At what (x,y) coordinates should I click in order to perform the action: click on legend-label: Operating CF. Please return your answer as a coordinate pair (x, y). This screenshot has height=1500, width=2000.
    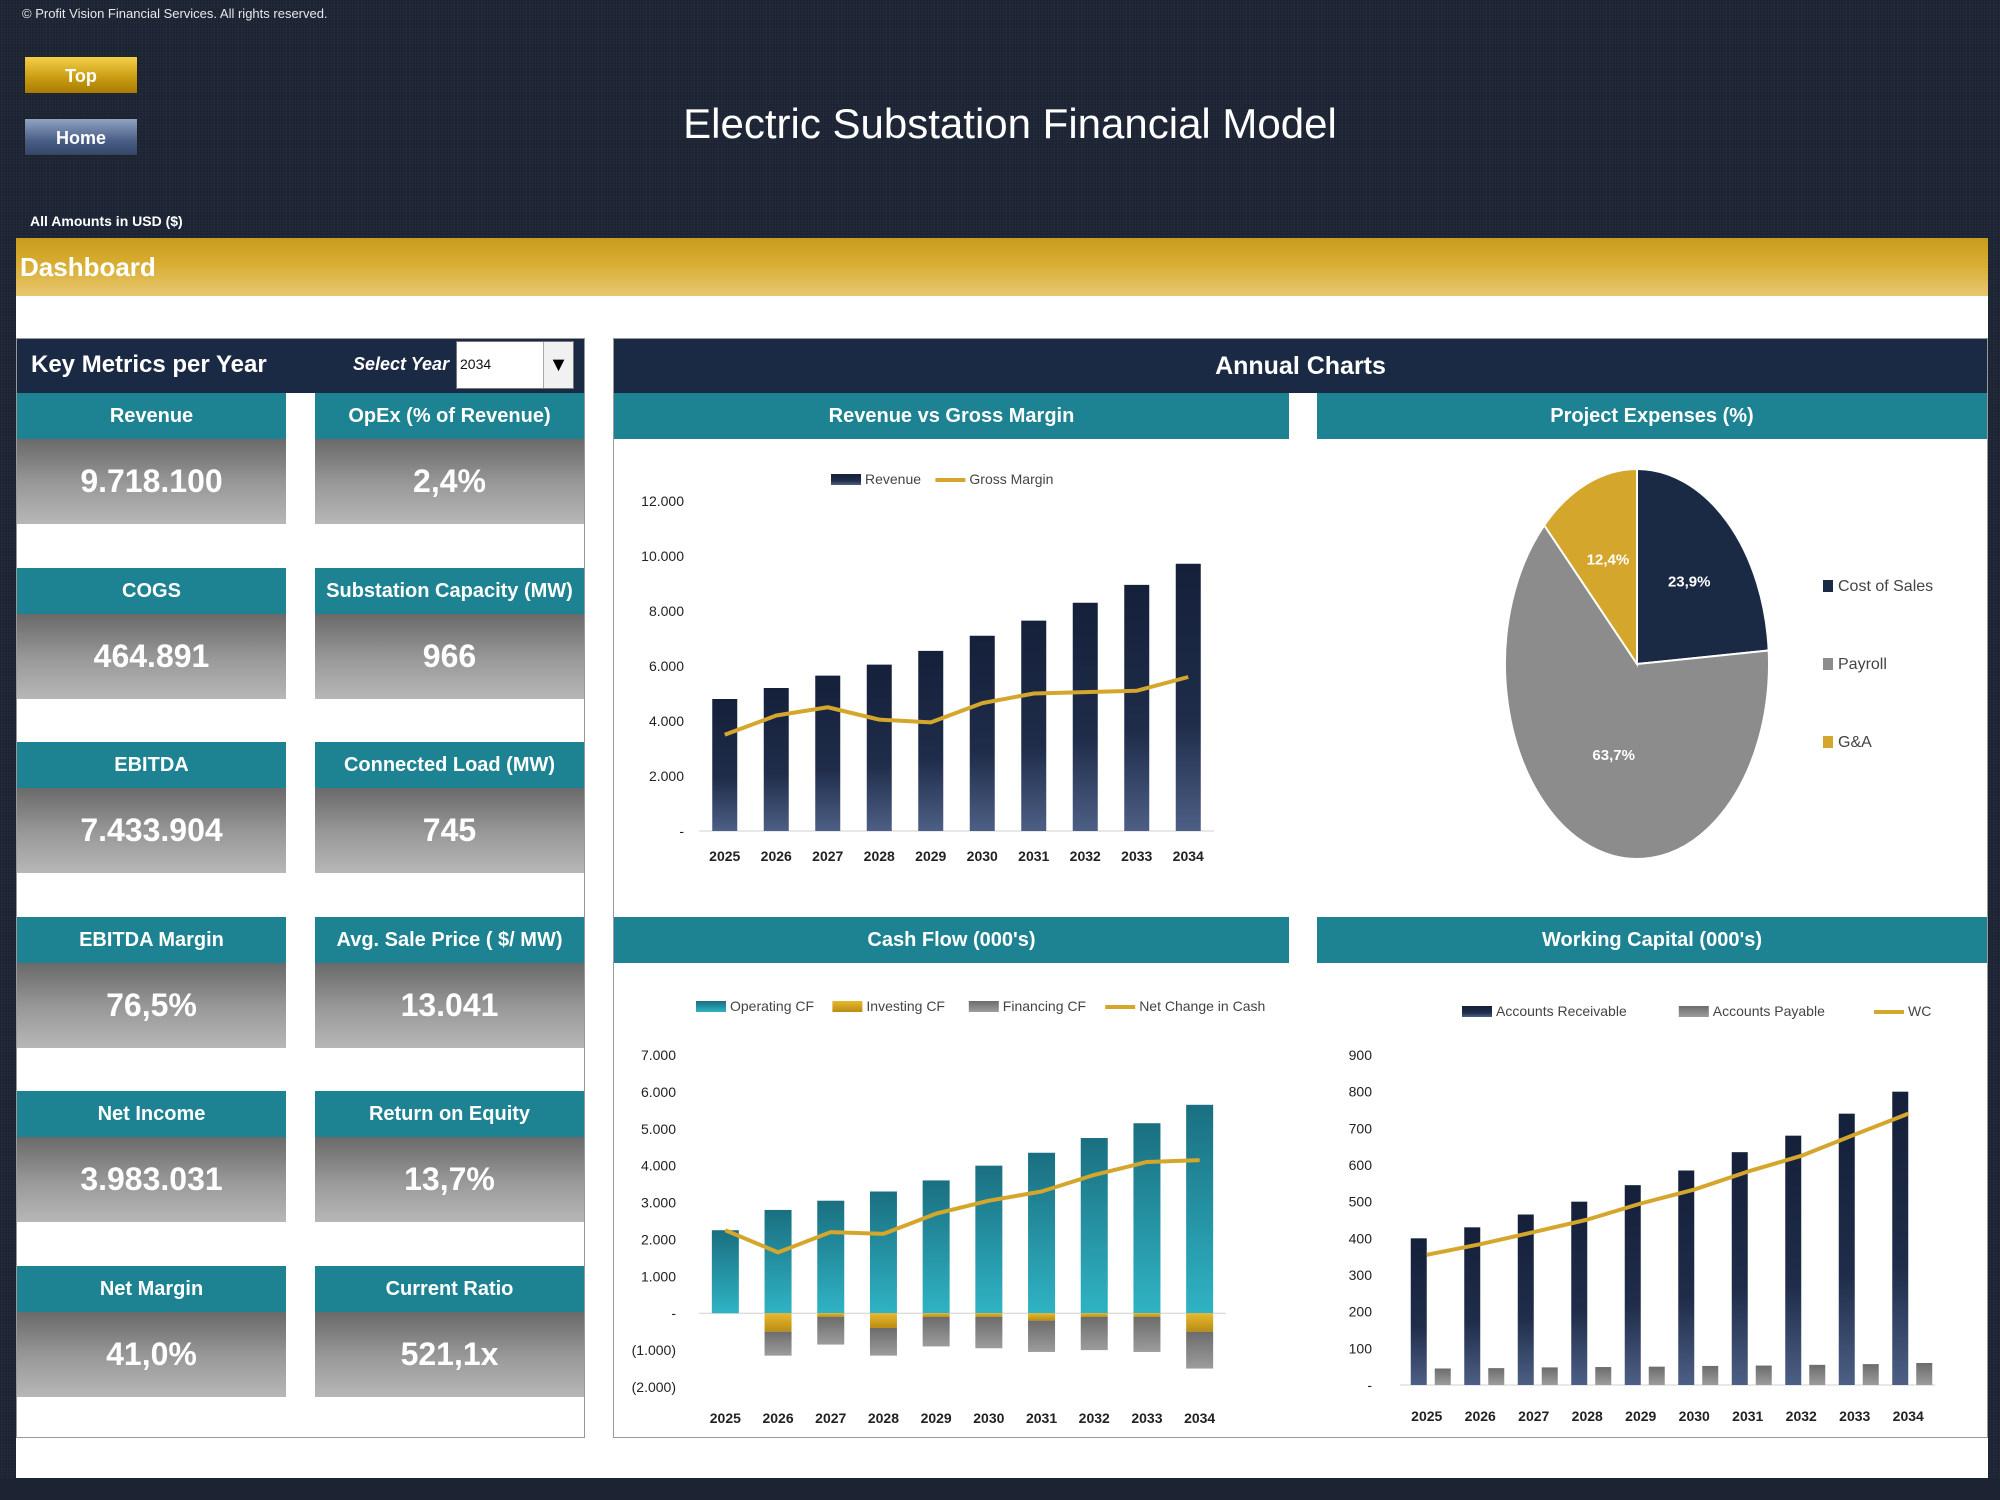
    Looking at the image, I should click on (772, 1006).